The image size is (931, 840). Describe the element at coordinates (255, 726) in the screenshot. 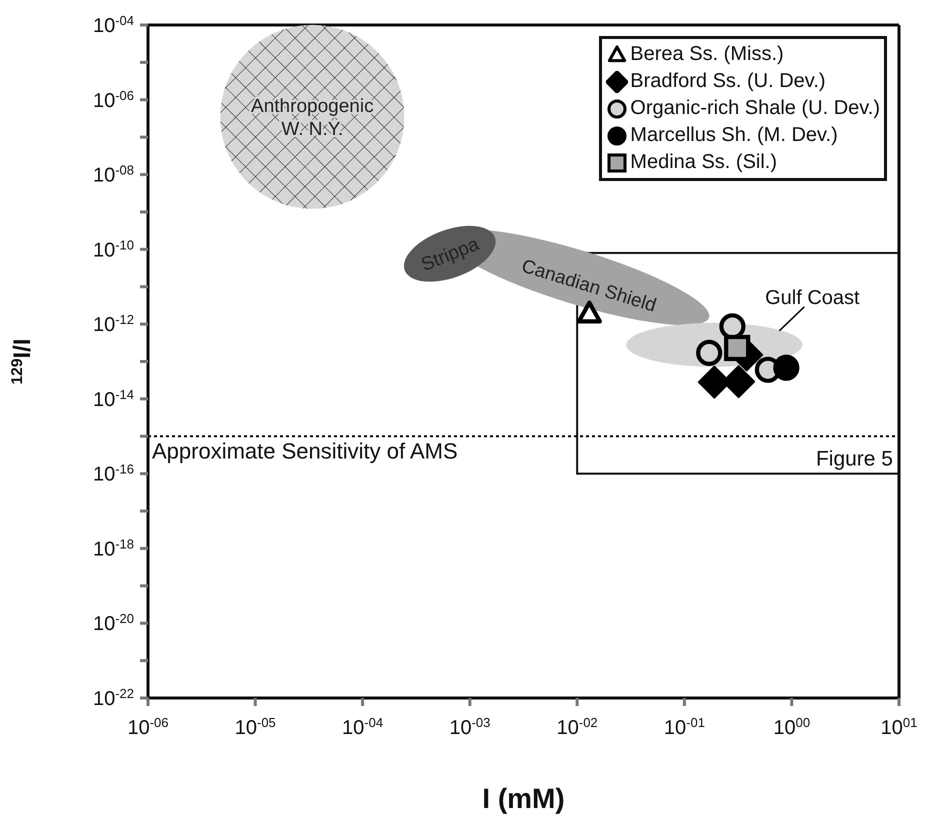

I see `x-tick-label: 10$^{-05}$` at that location.